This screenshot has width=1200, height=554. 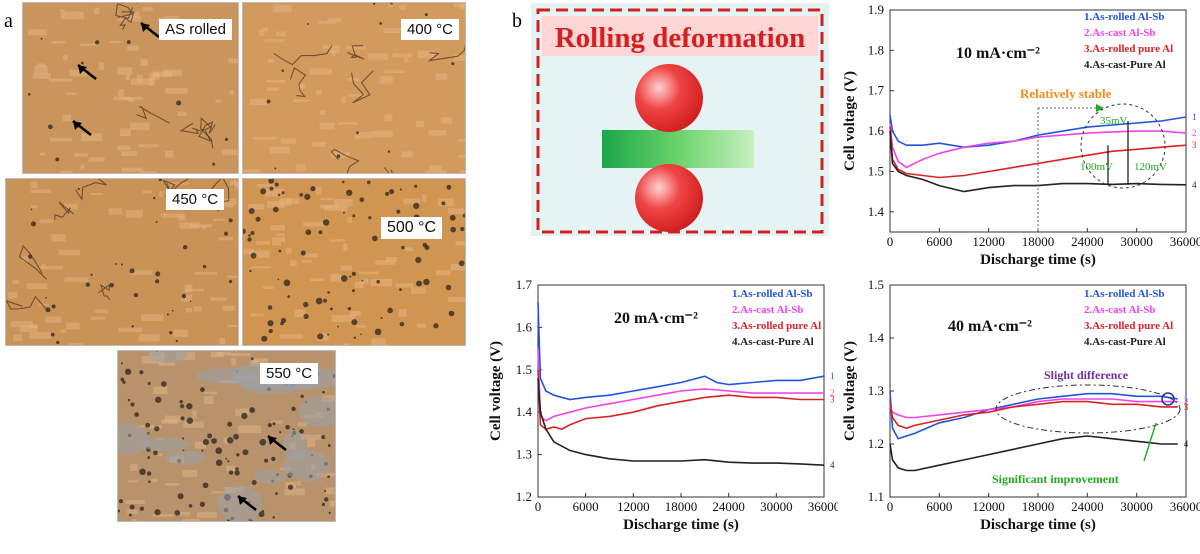 I want to click on y-axis-label: Cell voltage (V), so click(x=850, y=121).